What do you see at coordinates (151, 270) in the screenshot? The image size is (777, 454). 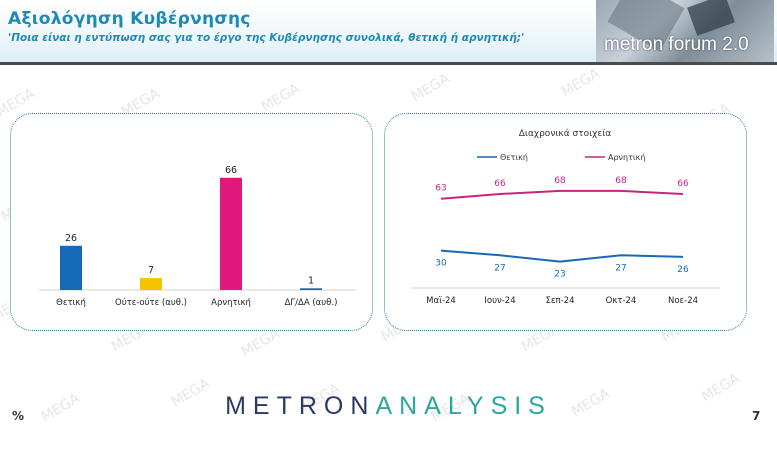 I see `data-label: 7` at bounding box center [151, 270].